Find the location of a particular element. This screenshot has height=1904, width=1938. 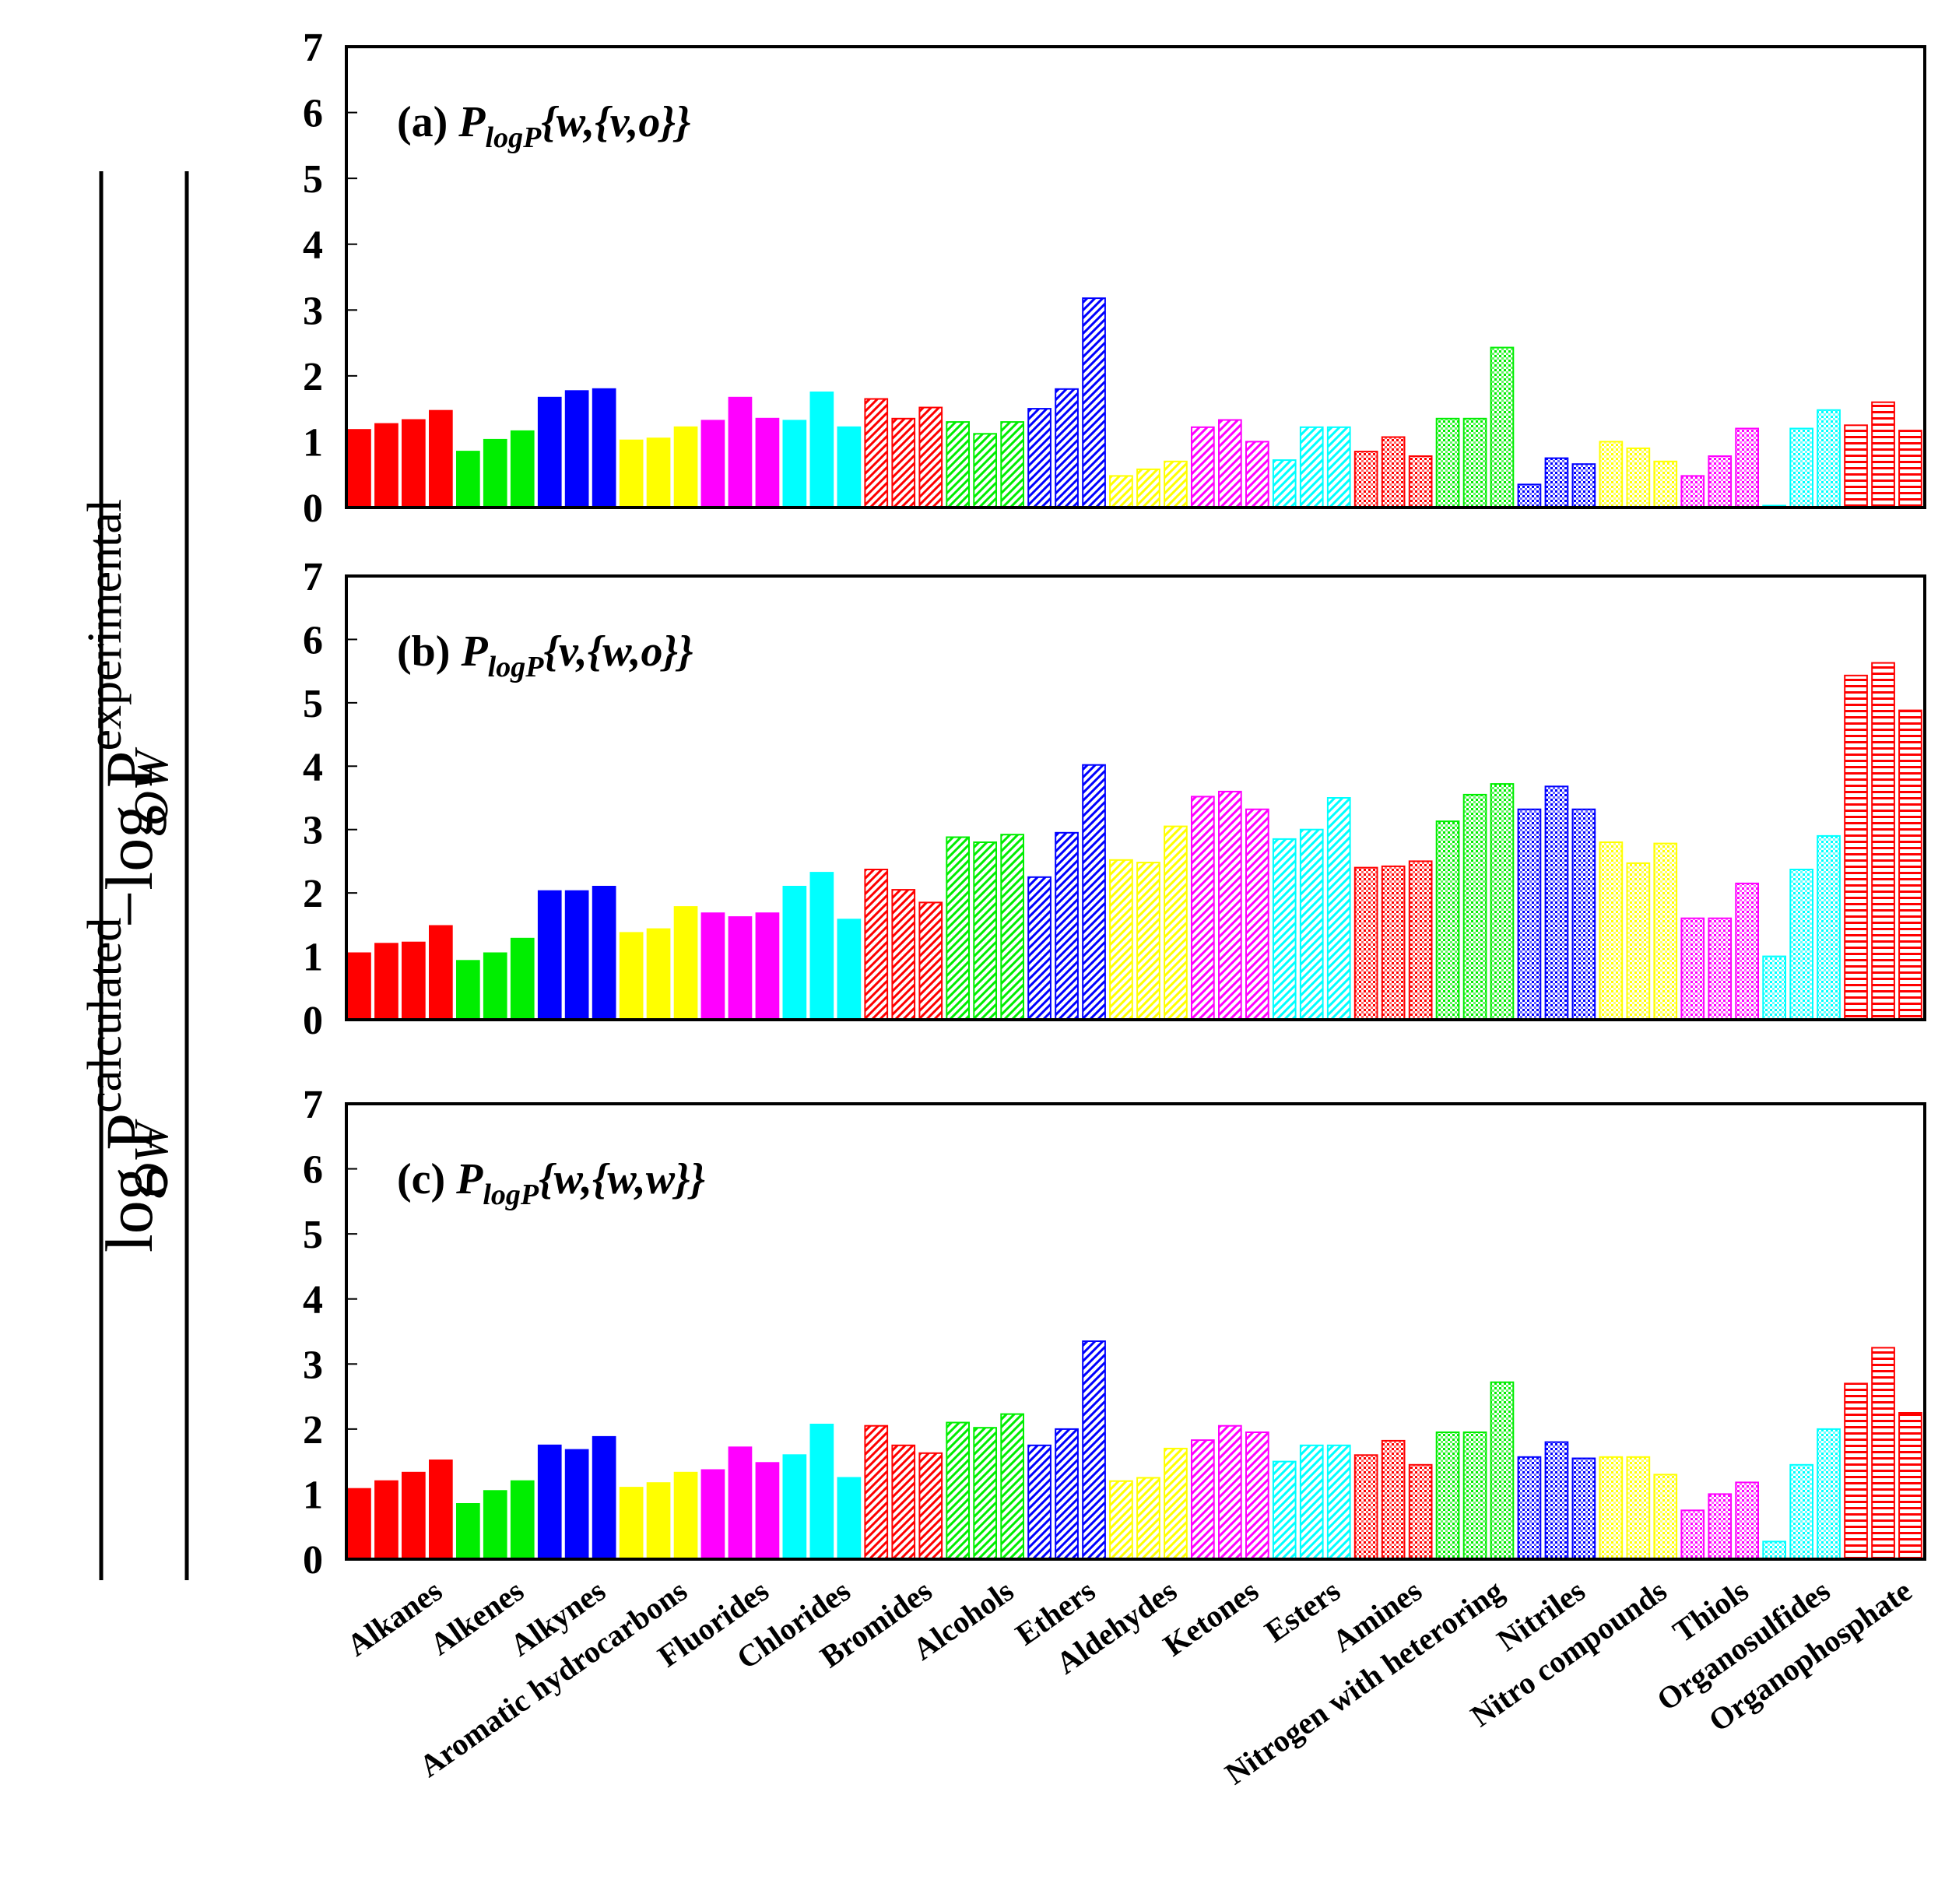

y-tick-label: 5 is located at coordinates (313, 1235).